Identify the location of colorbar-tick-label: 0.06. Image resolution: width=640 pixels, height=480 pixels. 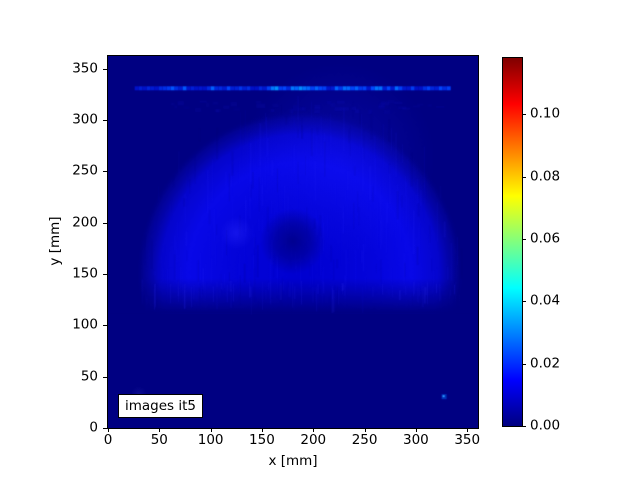
(545, 238).